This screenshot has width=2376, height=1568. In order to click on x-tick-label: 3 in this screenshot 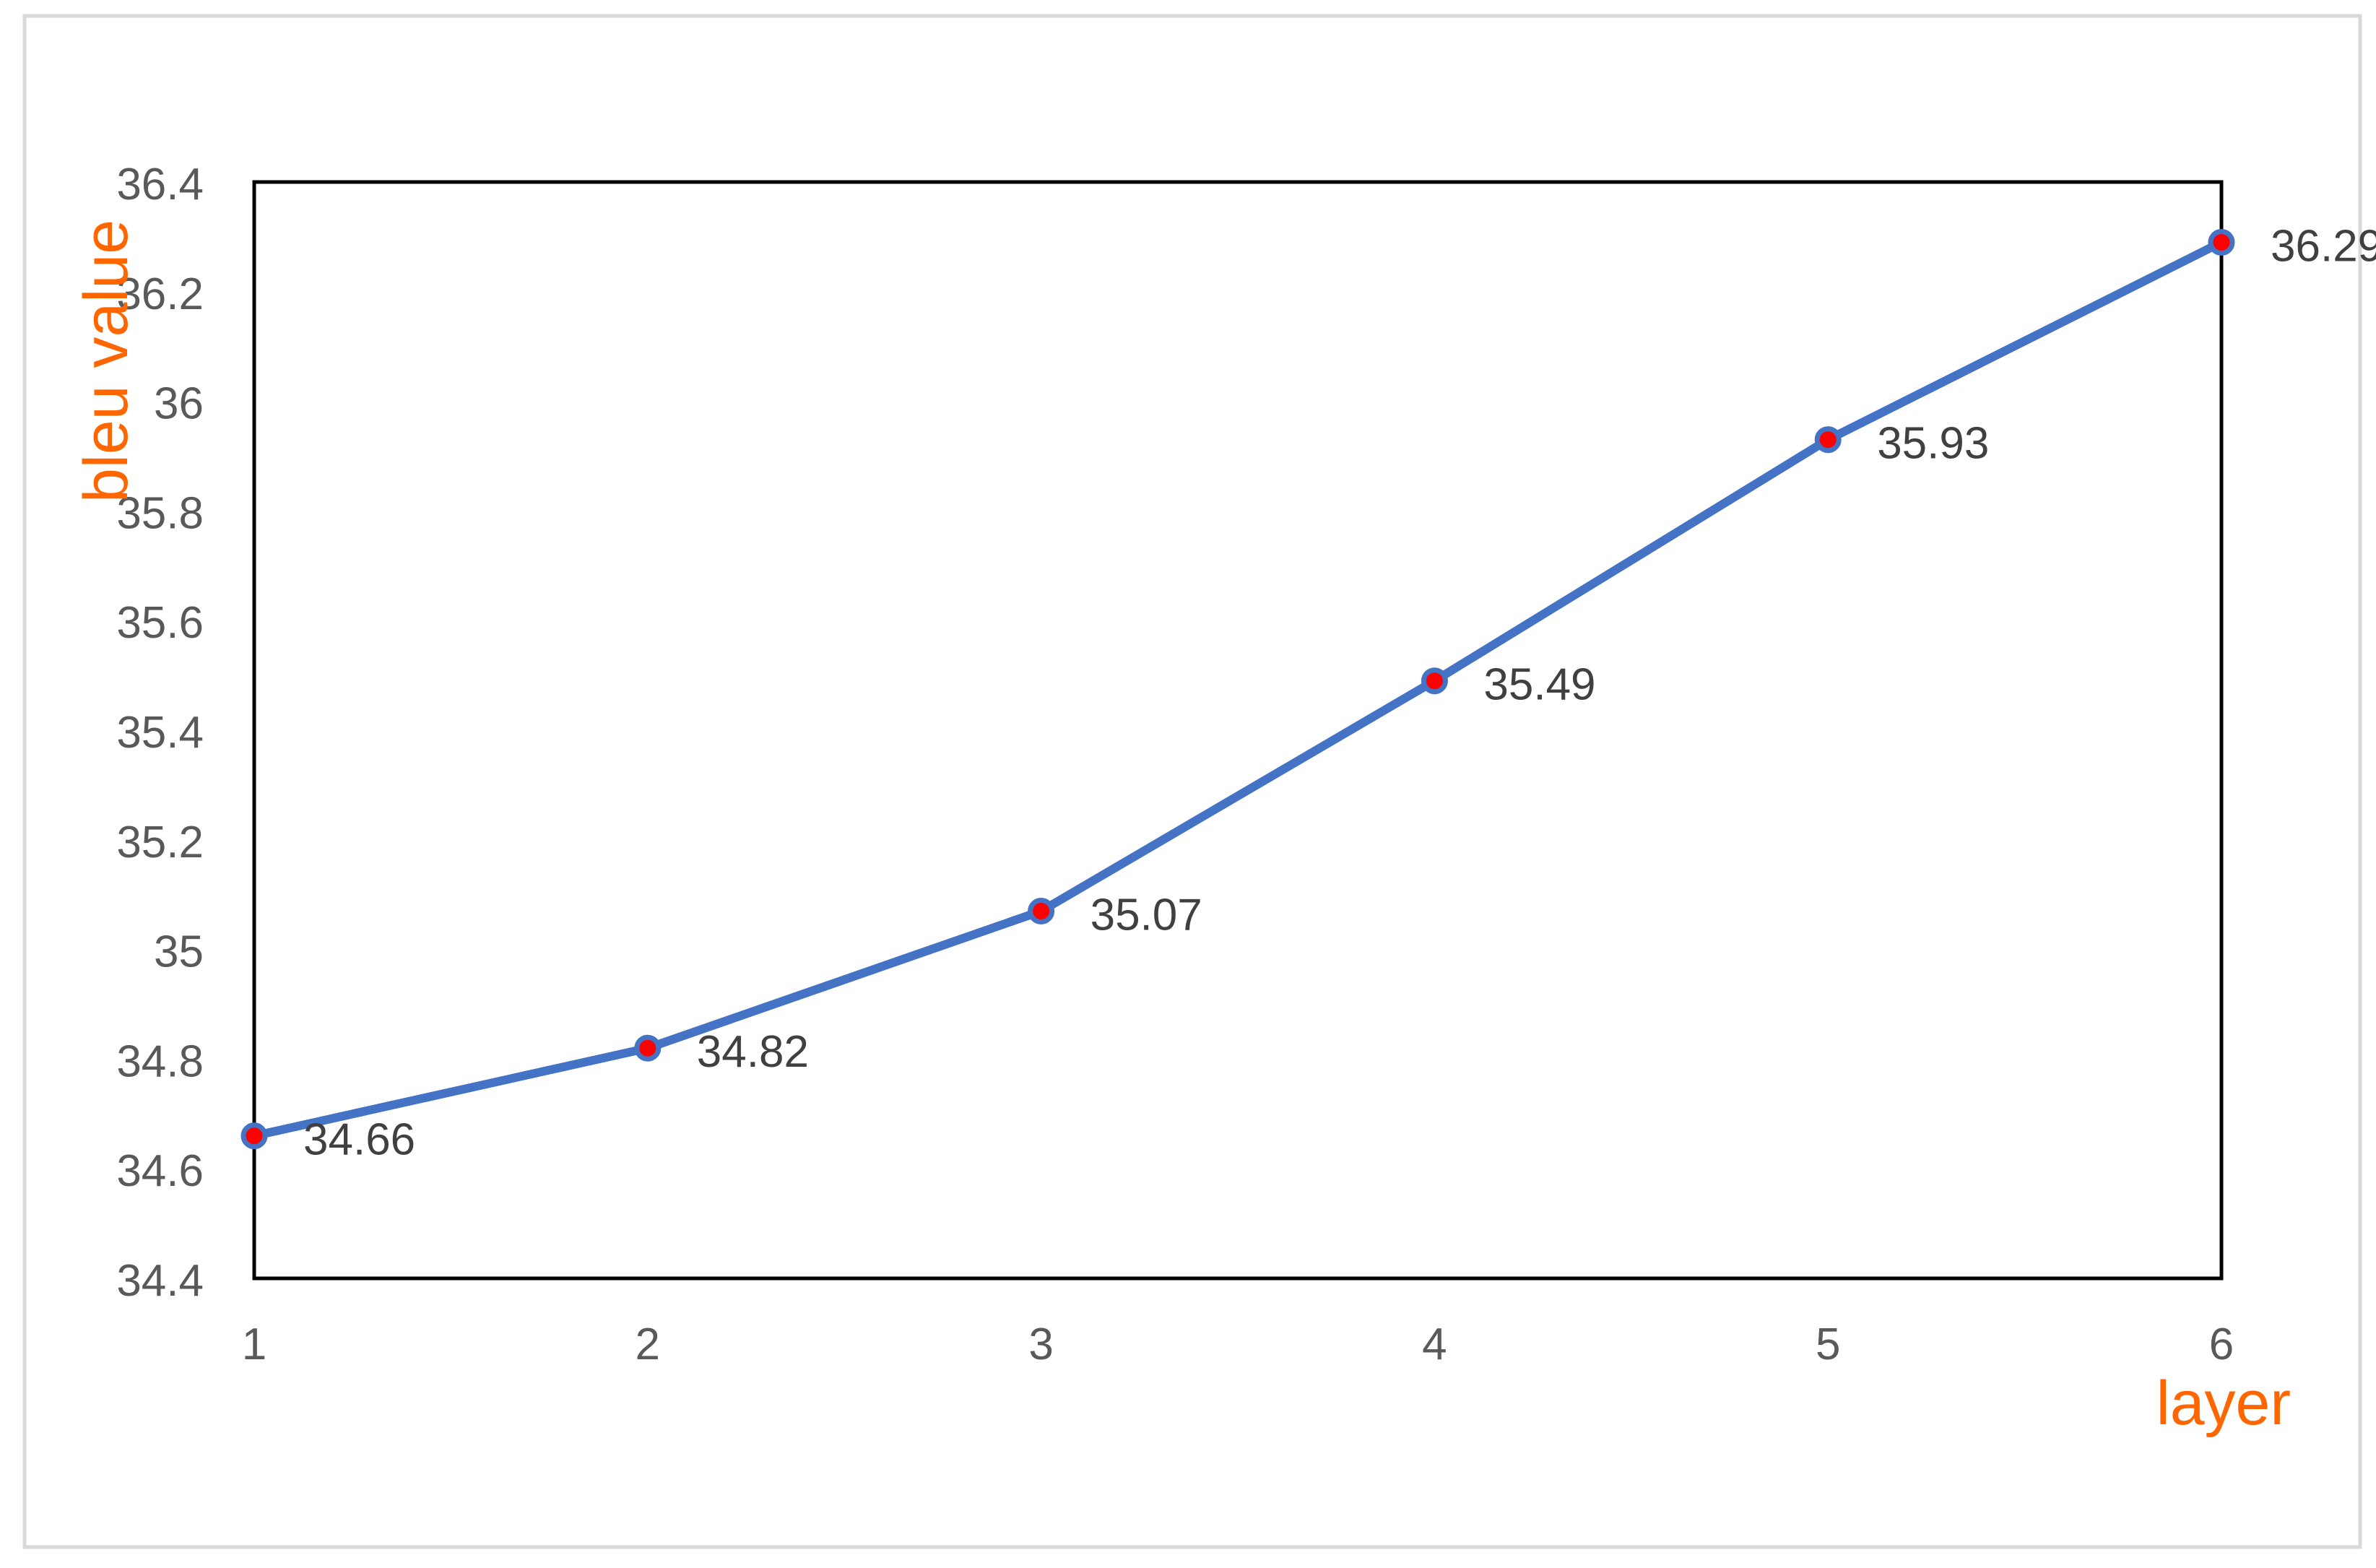, I will do `click(1040, 1344)`.